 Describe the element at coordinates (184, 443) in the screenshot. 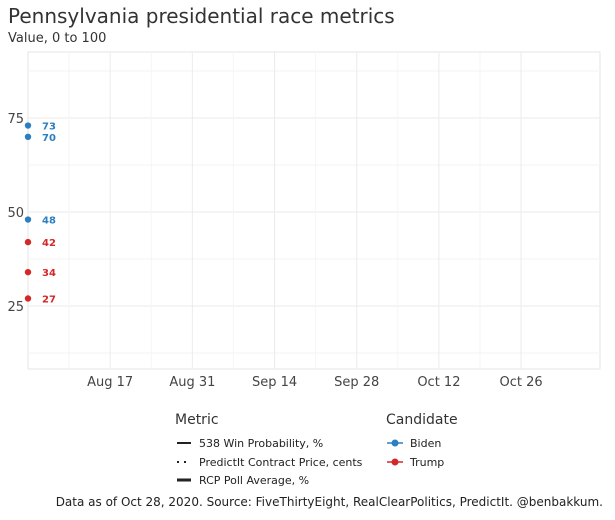

I see `solid-line-key-icon` at that location.